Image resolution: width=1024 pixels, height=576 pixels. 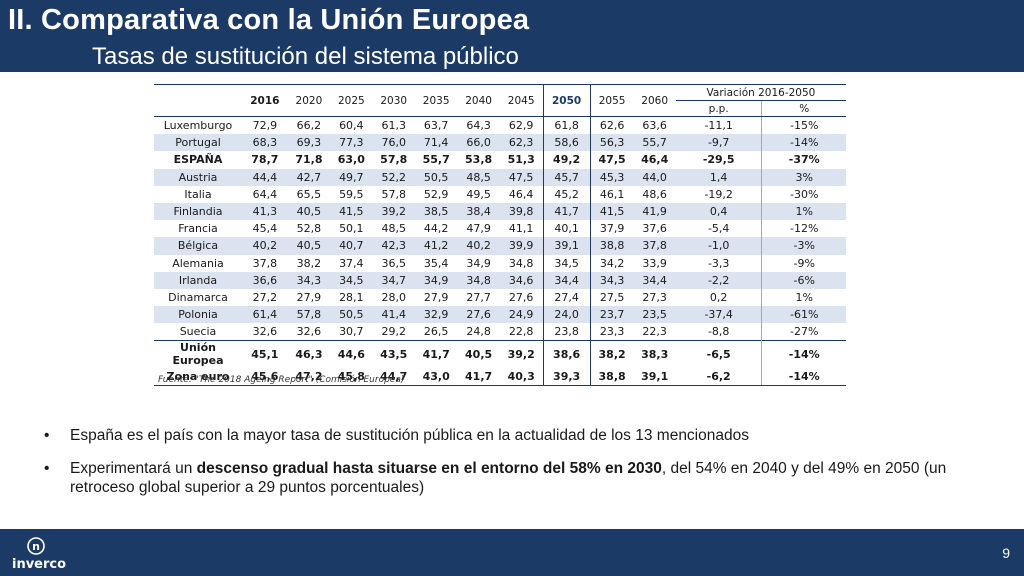 What do you see at coordinates (478, 229) in the screenshot?
I see `value-cell: 47,9` at bounding box center [478, 229].